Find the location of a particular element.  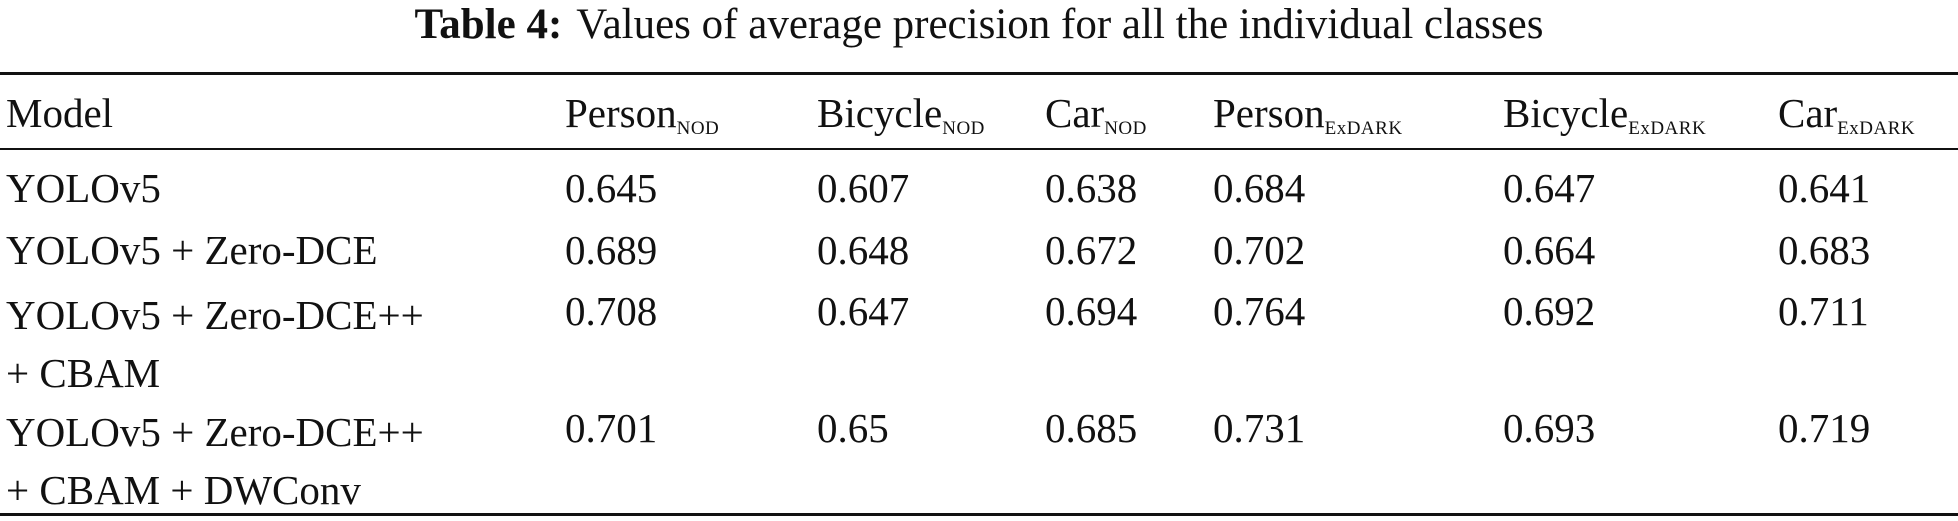

value-bicycle-nod: 0.647 is located at coordinates (863, 311).